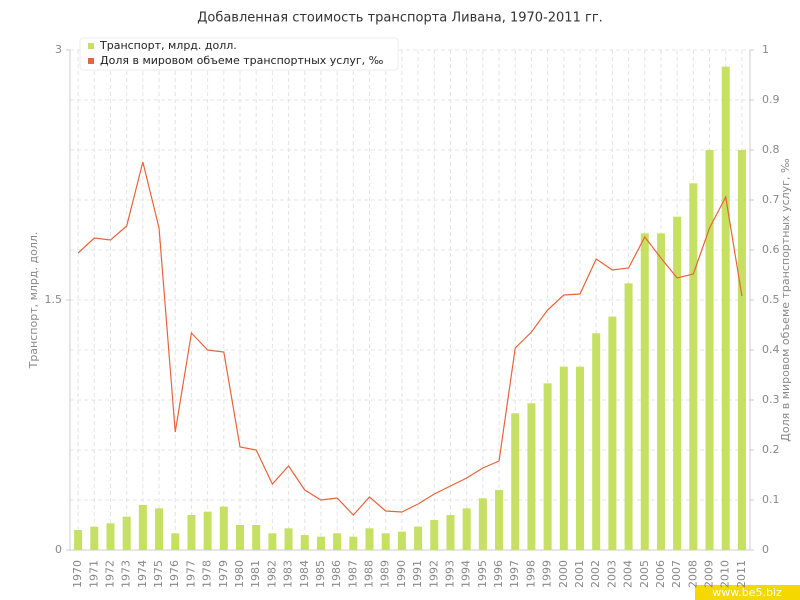 The width and height of the screenshot is (800, 600). I want to click on x-tick-label: 1995, so click(482, 574).